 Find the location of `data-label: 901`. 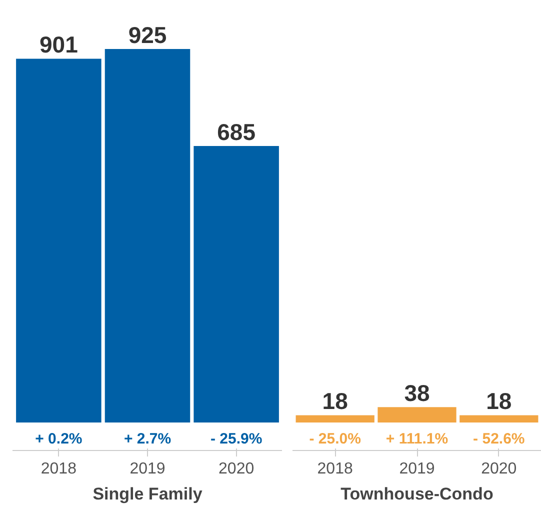

data-label: 901 is located at coordinates (58, 45).